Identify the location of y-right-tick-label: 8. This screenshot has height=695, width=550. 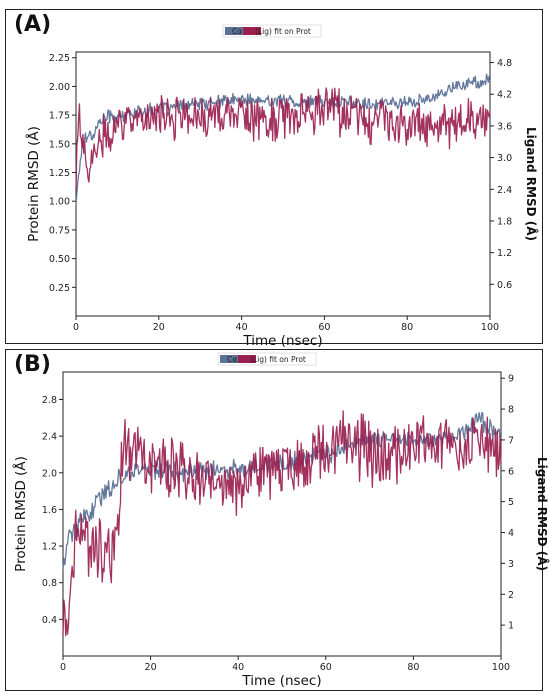
(511, 410).